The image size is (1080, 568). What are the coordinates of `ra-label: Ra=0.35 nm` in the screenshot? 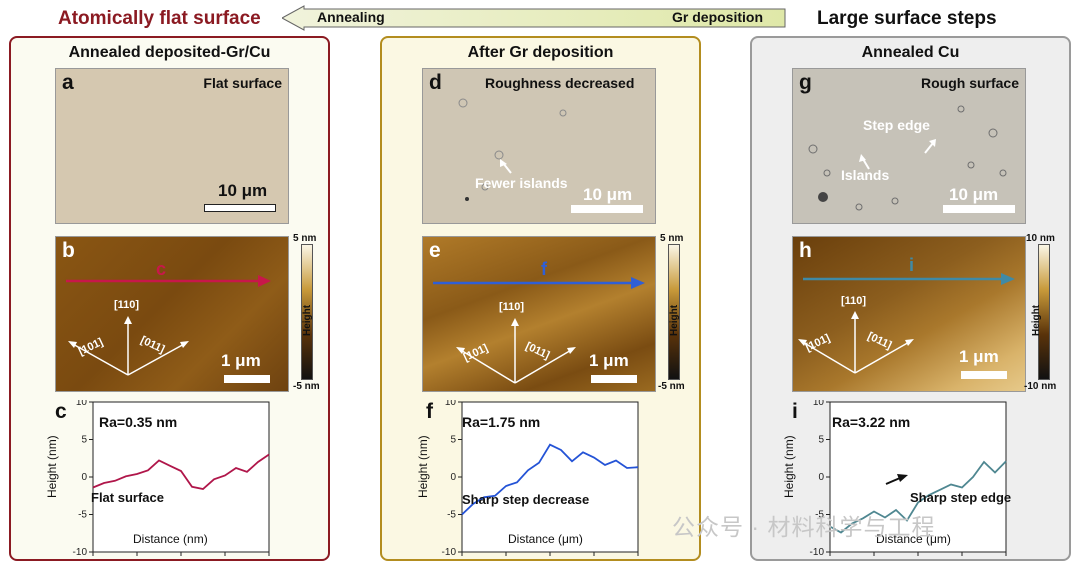 It's located at (138, 422).